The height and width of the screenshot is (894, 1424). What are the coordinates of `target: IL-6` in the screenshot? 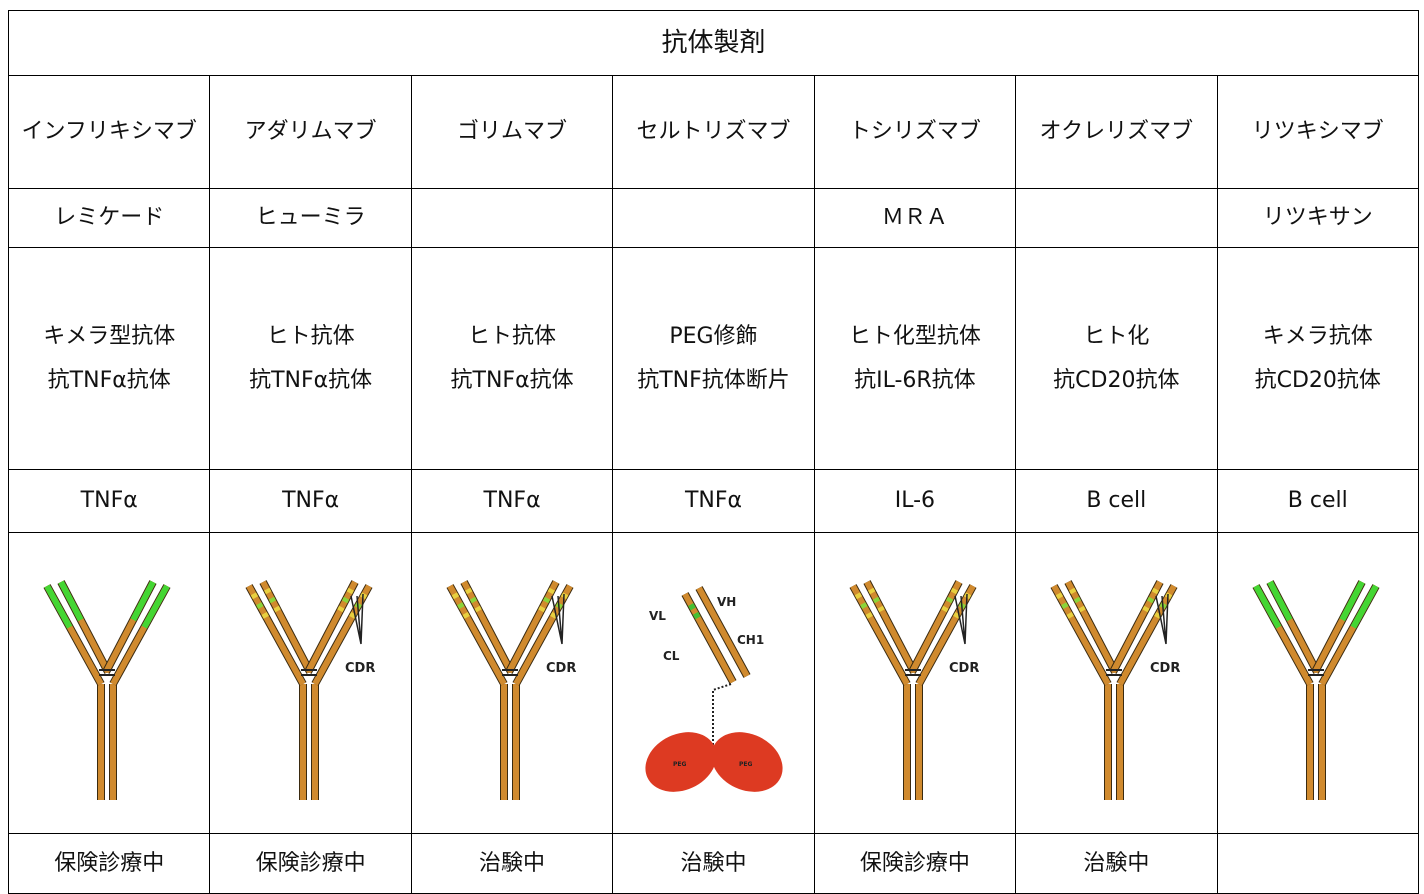 It's located at (915, 501).